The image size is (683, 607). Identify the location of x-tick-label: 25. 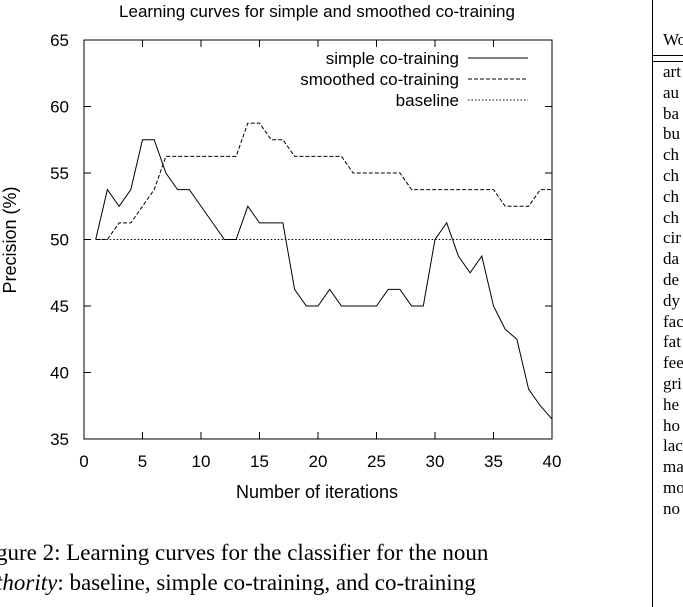
(376, 461).